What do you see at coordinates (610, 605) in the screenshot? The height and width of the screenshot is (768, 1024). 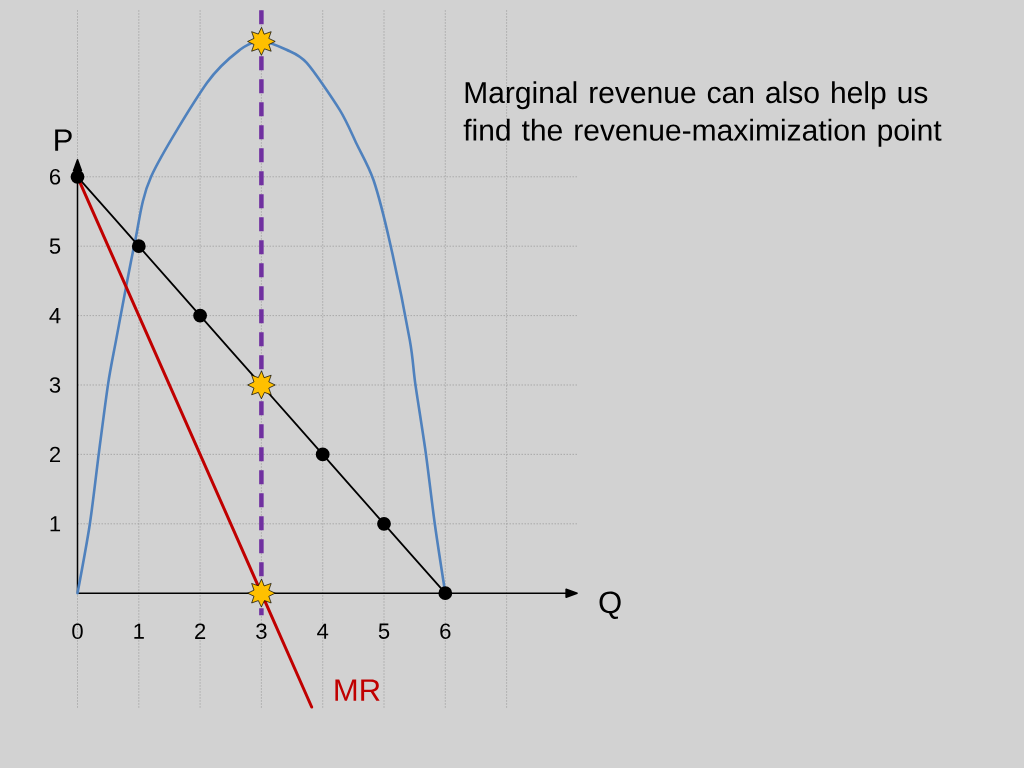 I see `x-axis-title: Q` at bounding box center [610, 605].